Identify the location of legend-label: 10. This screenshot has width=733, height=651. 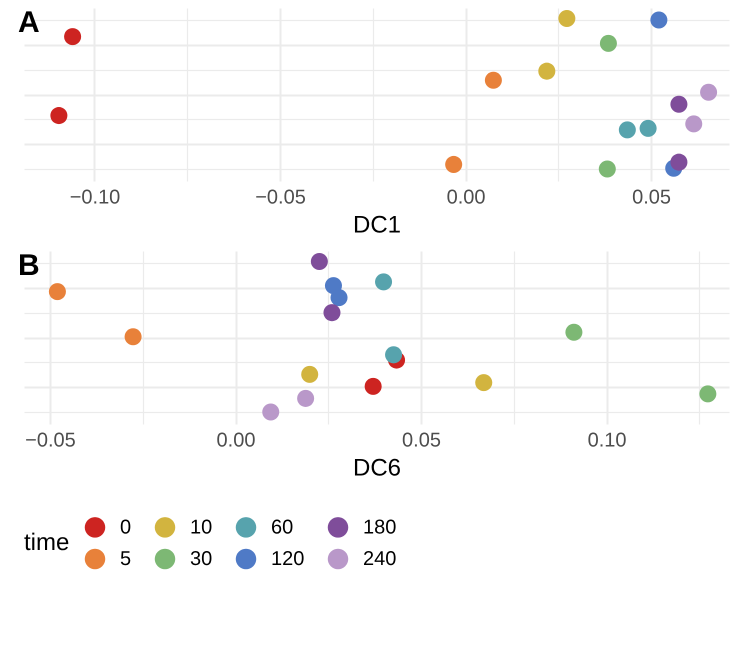
(201, 527).